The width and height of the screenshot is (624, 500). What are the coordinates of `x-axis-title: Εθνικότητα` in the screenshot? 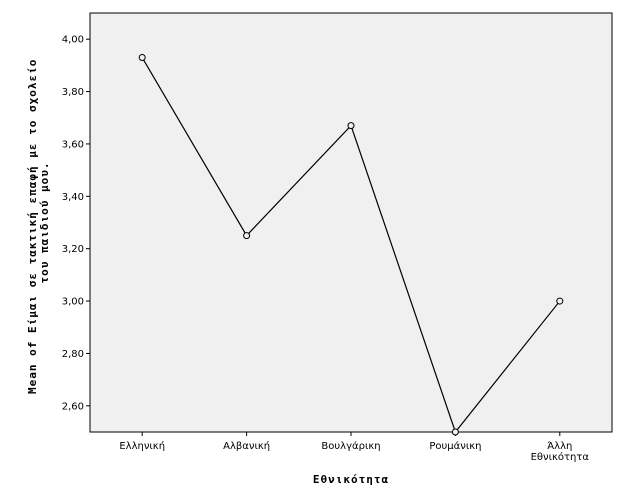 It's located at (351, 479).